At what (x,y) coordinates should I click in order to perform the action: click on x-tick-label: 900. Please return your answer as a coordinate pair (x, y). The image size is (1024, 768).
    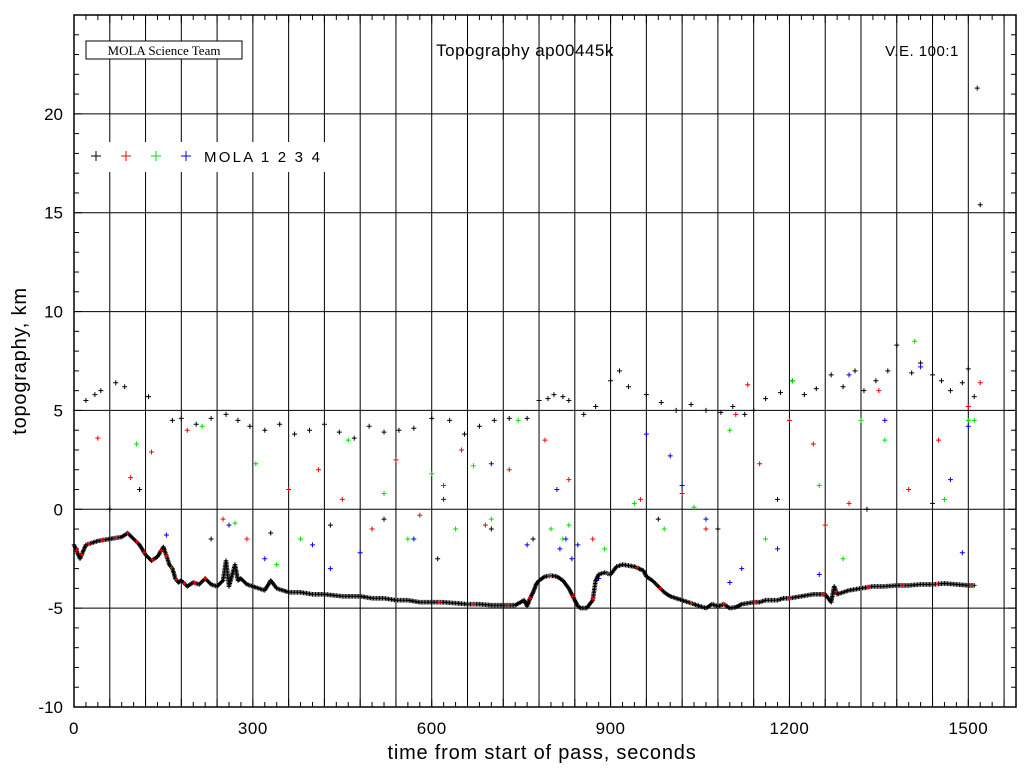
    Looking at the image, I should click on (611, 728).